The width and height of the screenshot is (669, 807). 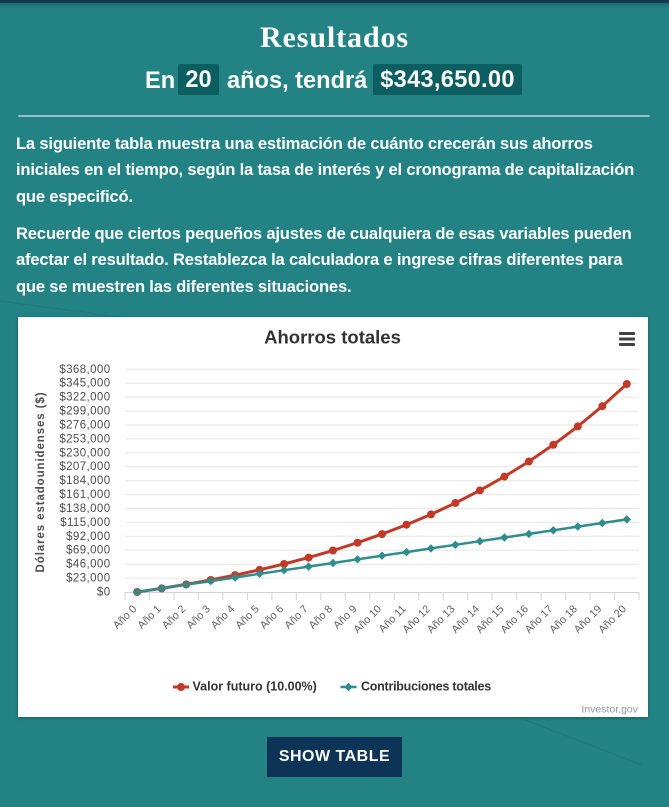 I want to click on svg-text: Investor.gov, so click(x=609, y=710).